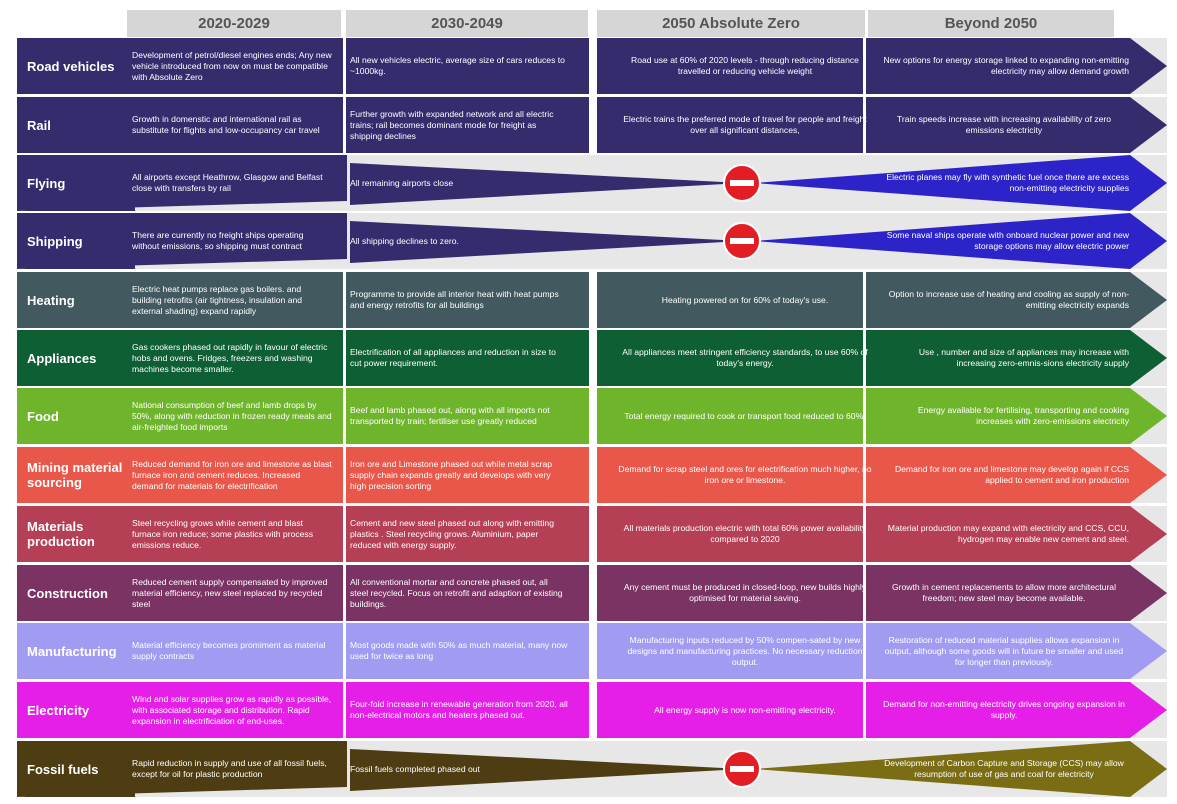 The height and width of the screenshot is (804, 1177). Describe the element at coordinates (76, 66) in the screenshot. I see `row-label: Road vehicles` at that location.